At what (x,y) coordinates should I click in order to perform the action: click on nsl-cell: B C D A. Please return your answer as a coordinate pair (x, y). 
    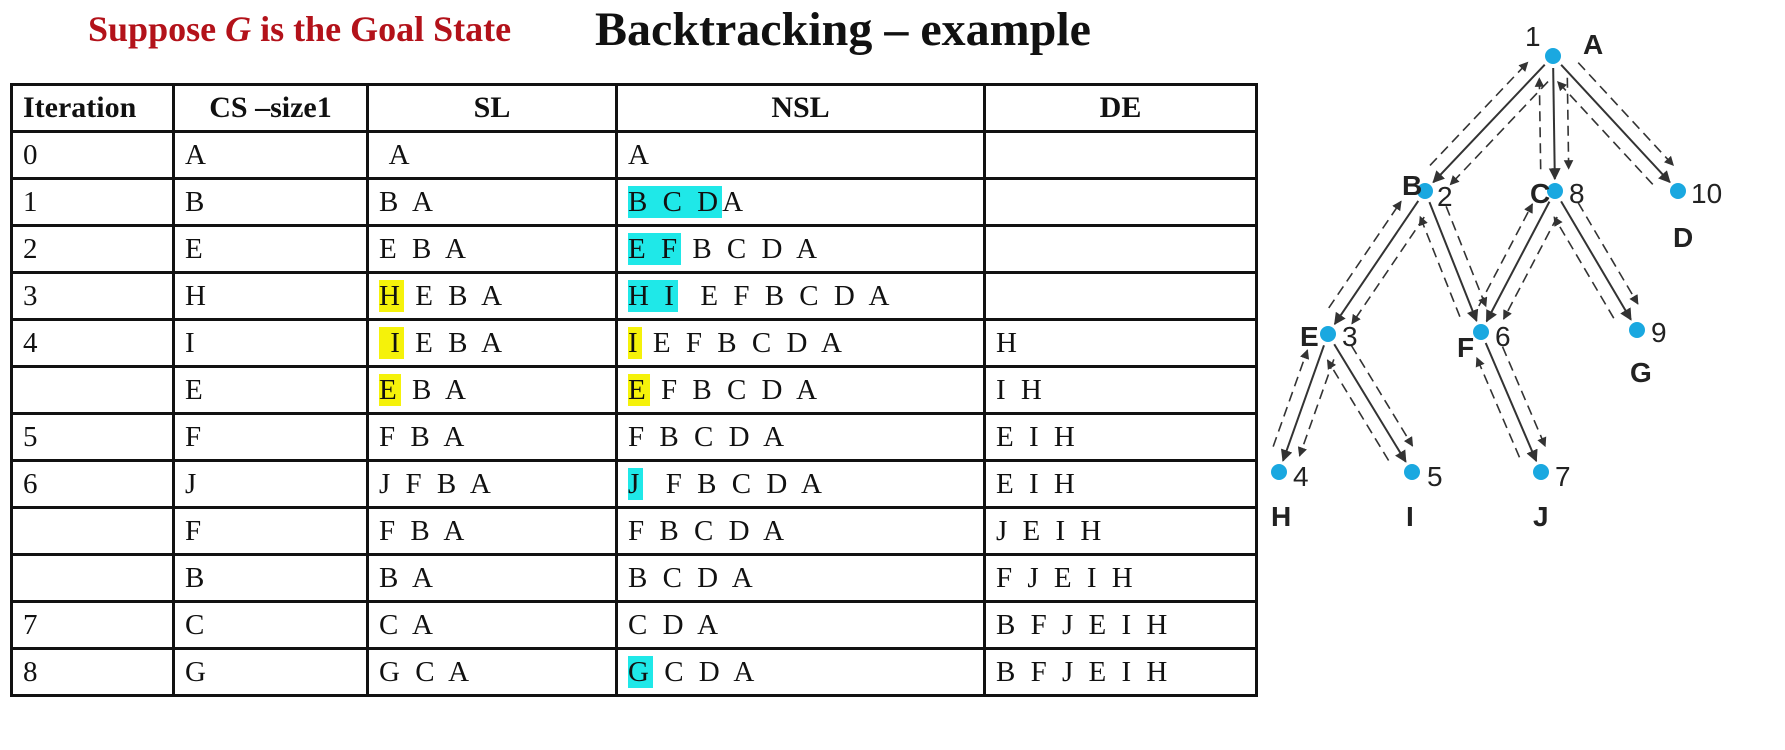
    Looking at the image, I should click on (800, 578).